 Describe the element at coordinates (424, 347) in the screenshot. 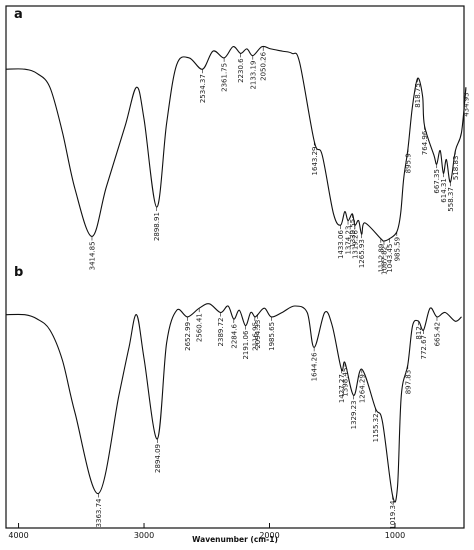

I see `peak-label-b: 772.67` at that location.